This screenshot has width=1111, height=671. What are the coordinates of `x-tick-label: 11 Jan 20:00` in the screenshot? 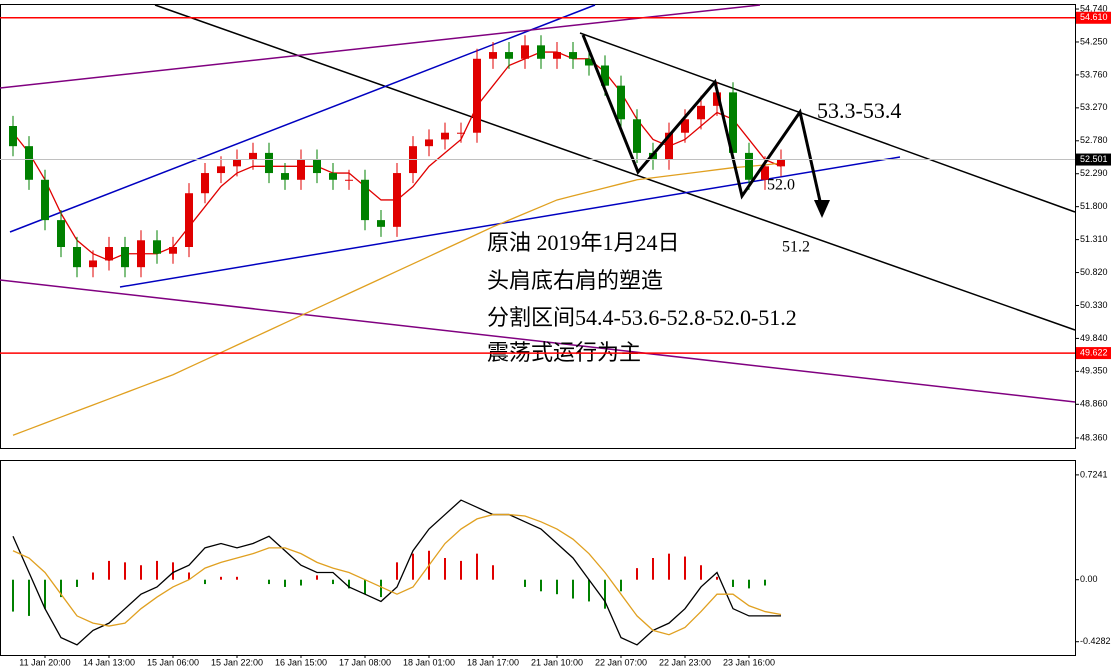 It's located at (44, 662).